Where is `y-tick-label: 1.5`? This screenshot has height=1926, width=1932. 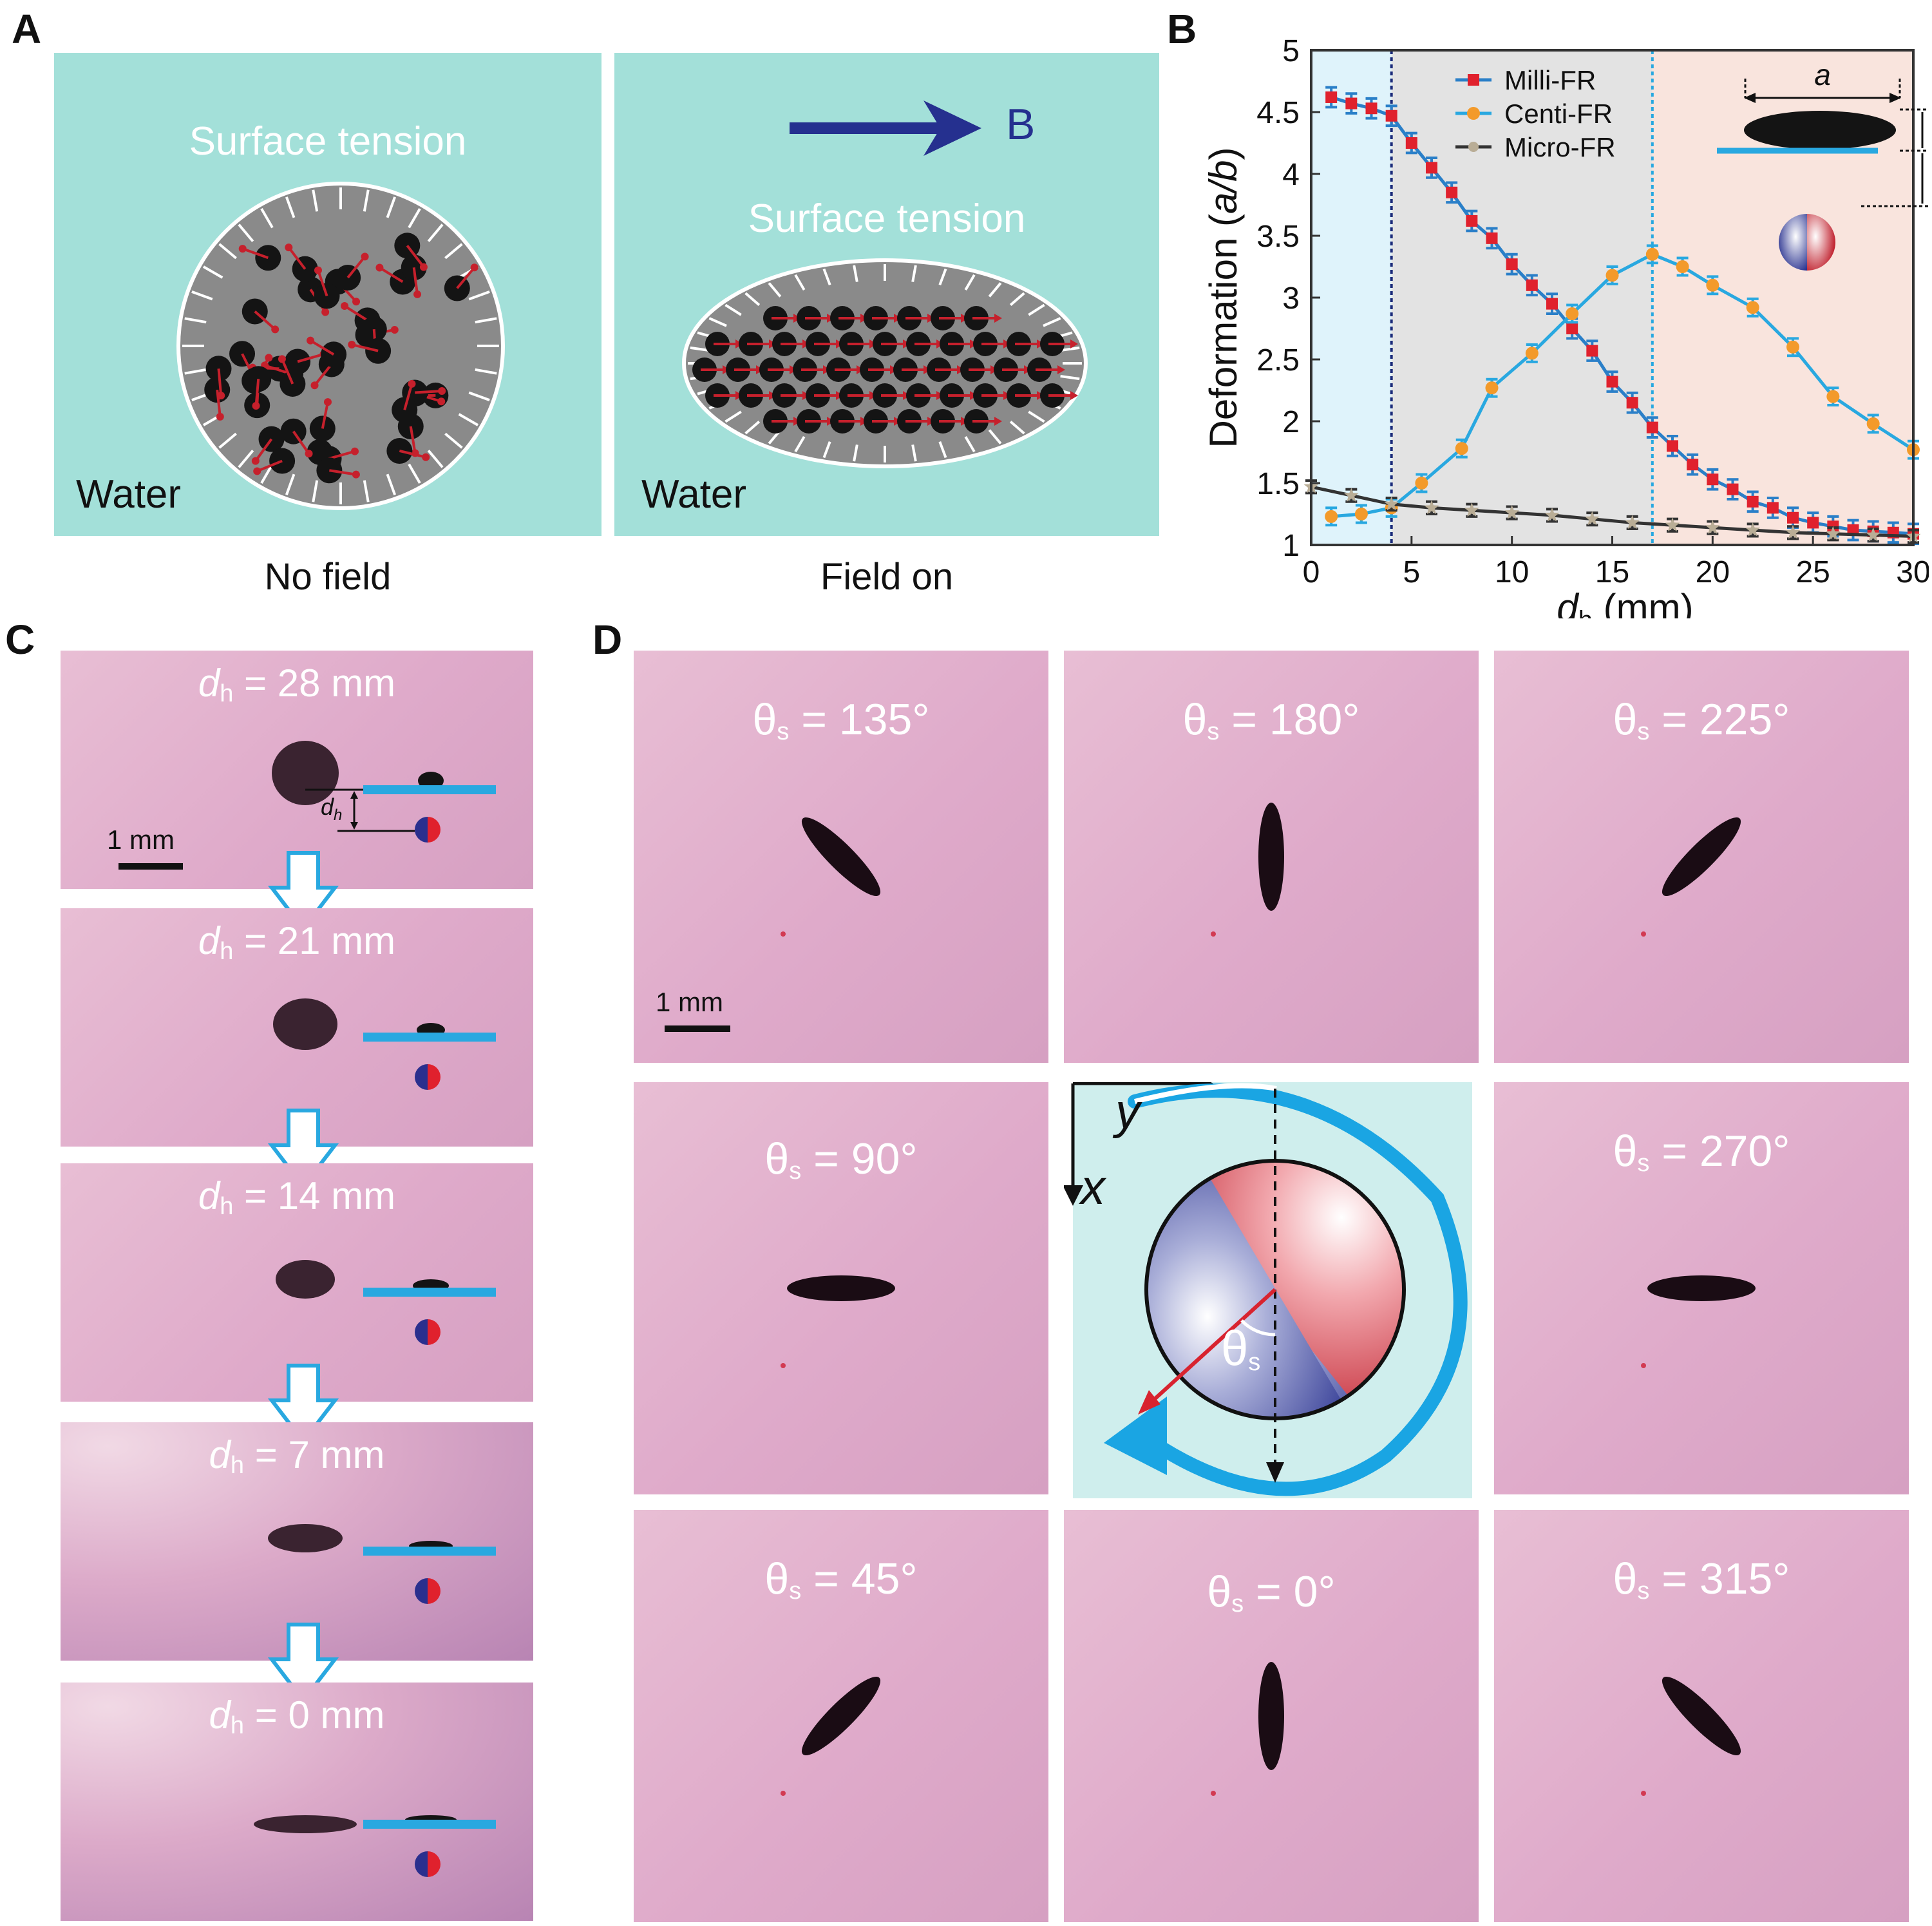
y-tick-label: 1.5 is located at coordinates (1278, 484).